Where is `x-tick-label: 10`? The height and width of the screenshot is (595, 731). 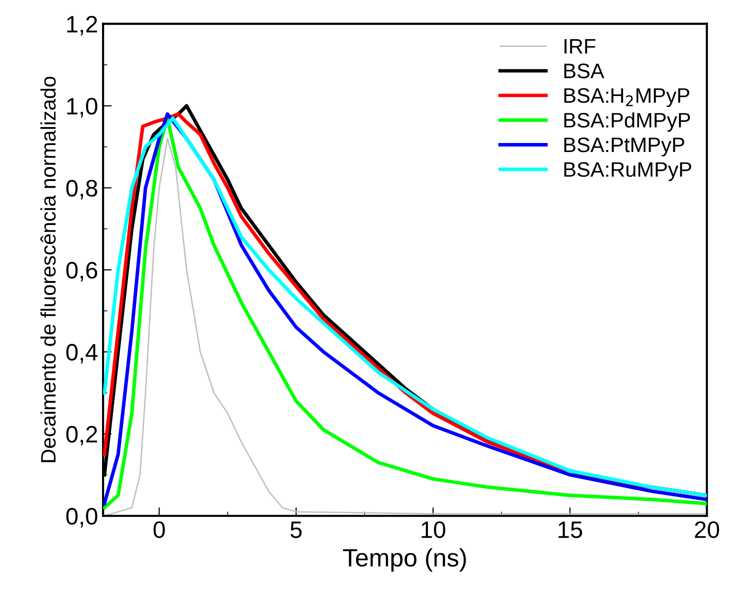
x-tick-label: 10 is located at coordinates (434, 529).